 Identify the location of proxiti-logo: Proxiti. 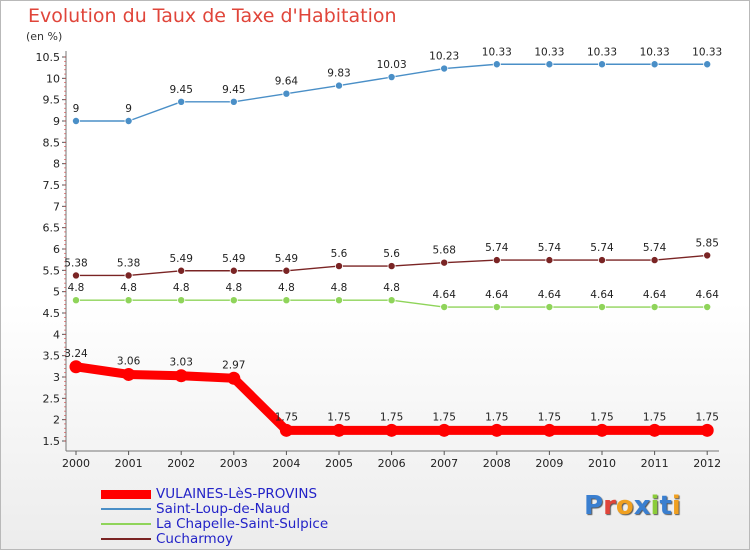
(632, 506).